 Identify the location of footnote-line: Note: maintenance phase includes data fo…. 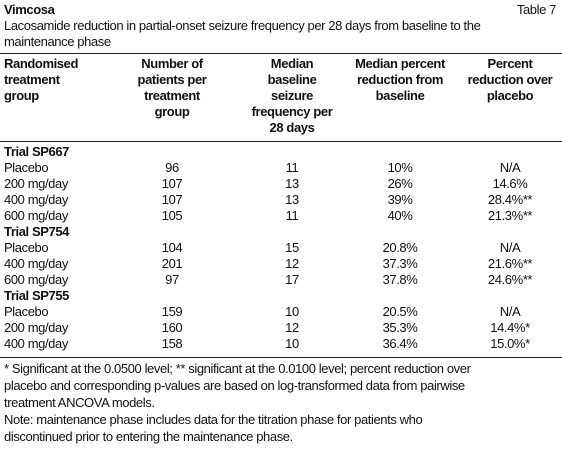
(213, 419).